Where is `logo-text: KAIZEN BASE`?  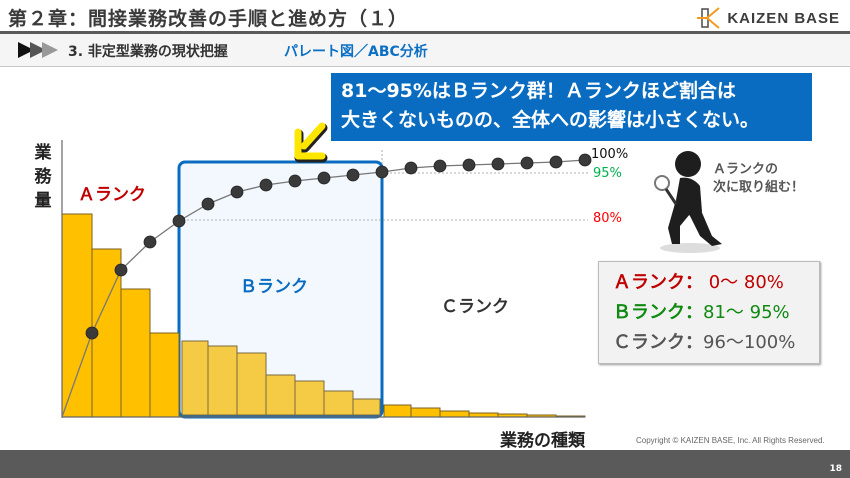
logo-text: KAIZEN BASE is located at coordinates (783, 18).